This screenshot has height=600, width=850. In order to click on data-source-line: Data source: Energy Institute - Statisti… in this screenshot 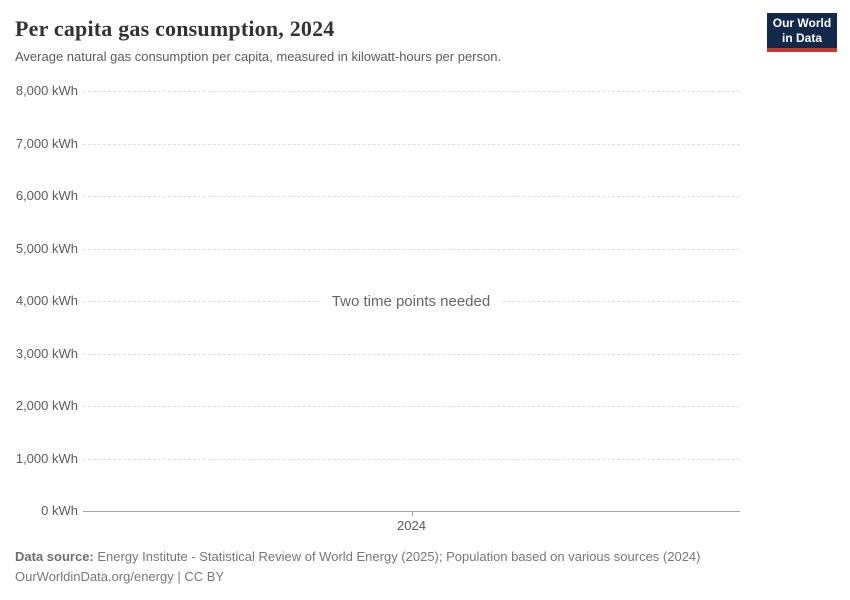, I will do `click(425, 557)`.